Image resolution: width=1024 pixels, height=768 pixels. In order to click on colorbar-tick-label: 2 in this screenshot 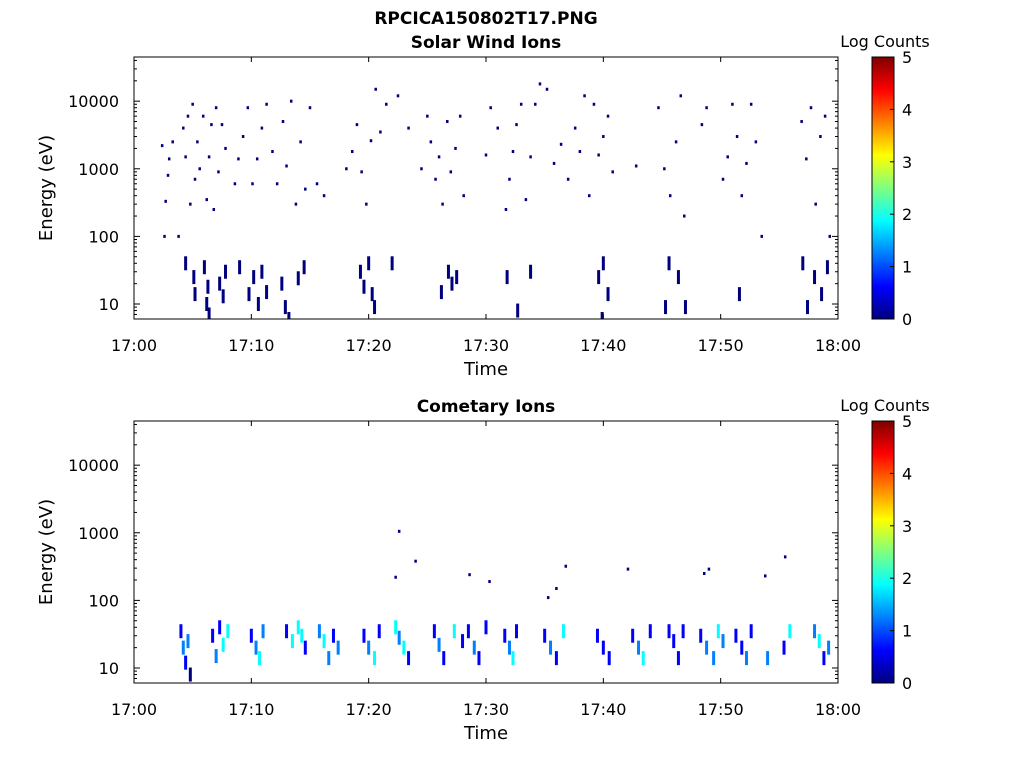, I will do `click(907, 578)`.